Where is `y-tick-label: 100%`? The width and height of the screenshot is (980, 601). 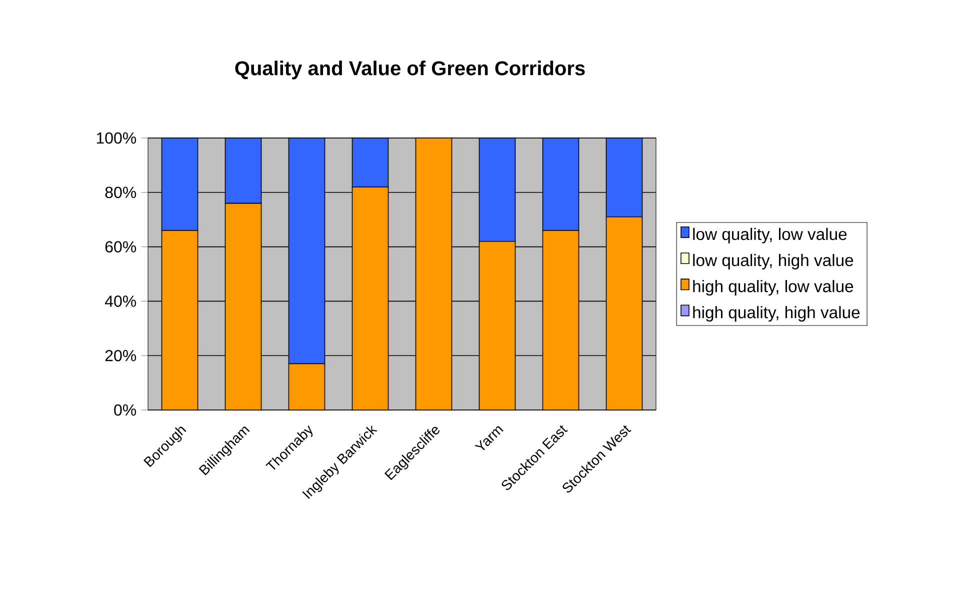 y-tick-label: 100% is located at coordinates (116, 138).